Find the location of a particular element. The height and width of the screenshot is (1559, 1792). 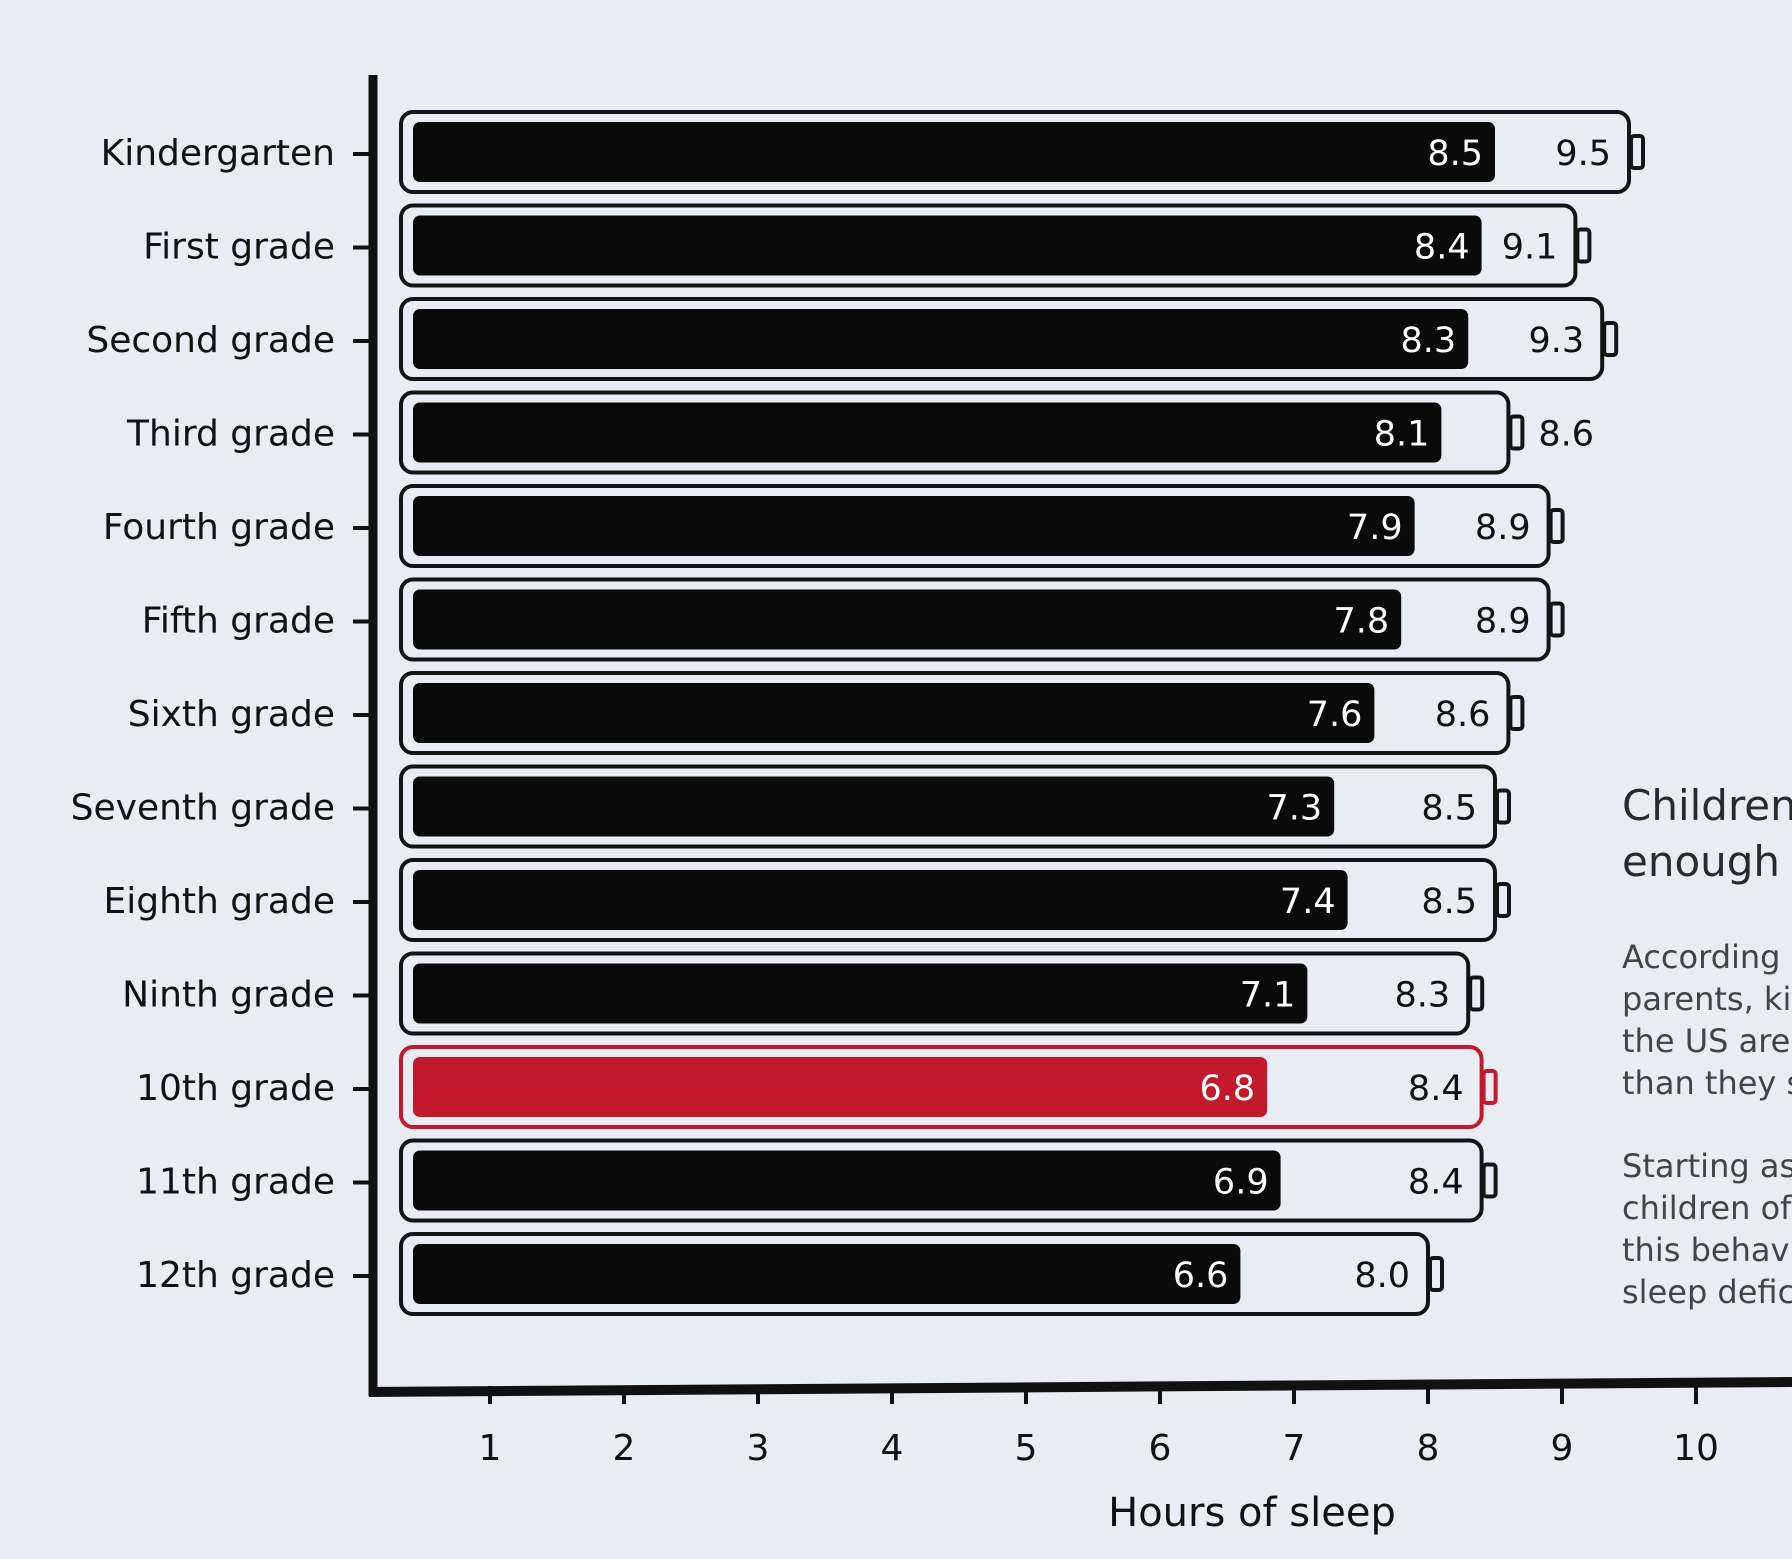

x-axis-line is located at coordinates (1080, 1387).